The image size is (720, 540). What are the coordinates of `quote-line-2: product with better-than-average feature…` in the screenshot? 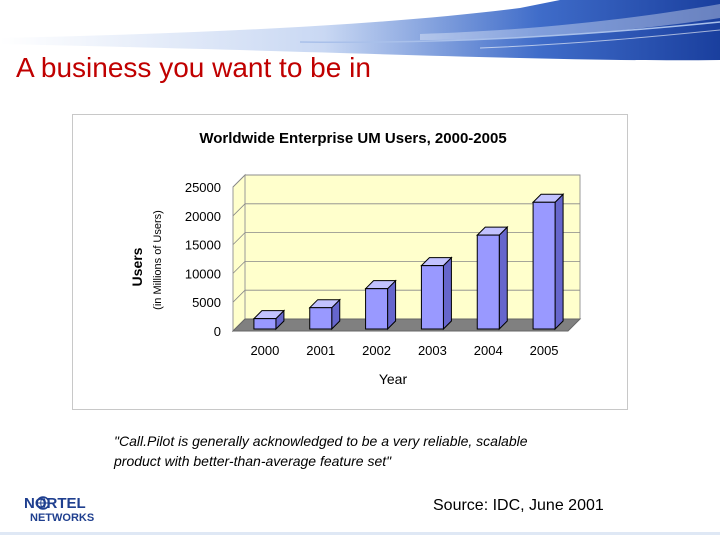 It's located at (253, 461).